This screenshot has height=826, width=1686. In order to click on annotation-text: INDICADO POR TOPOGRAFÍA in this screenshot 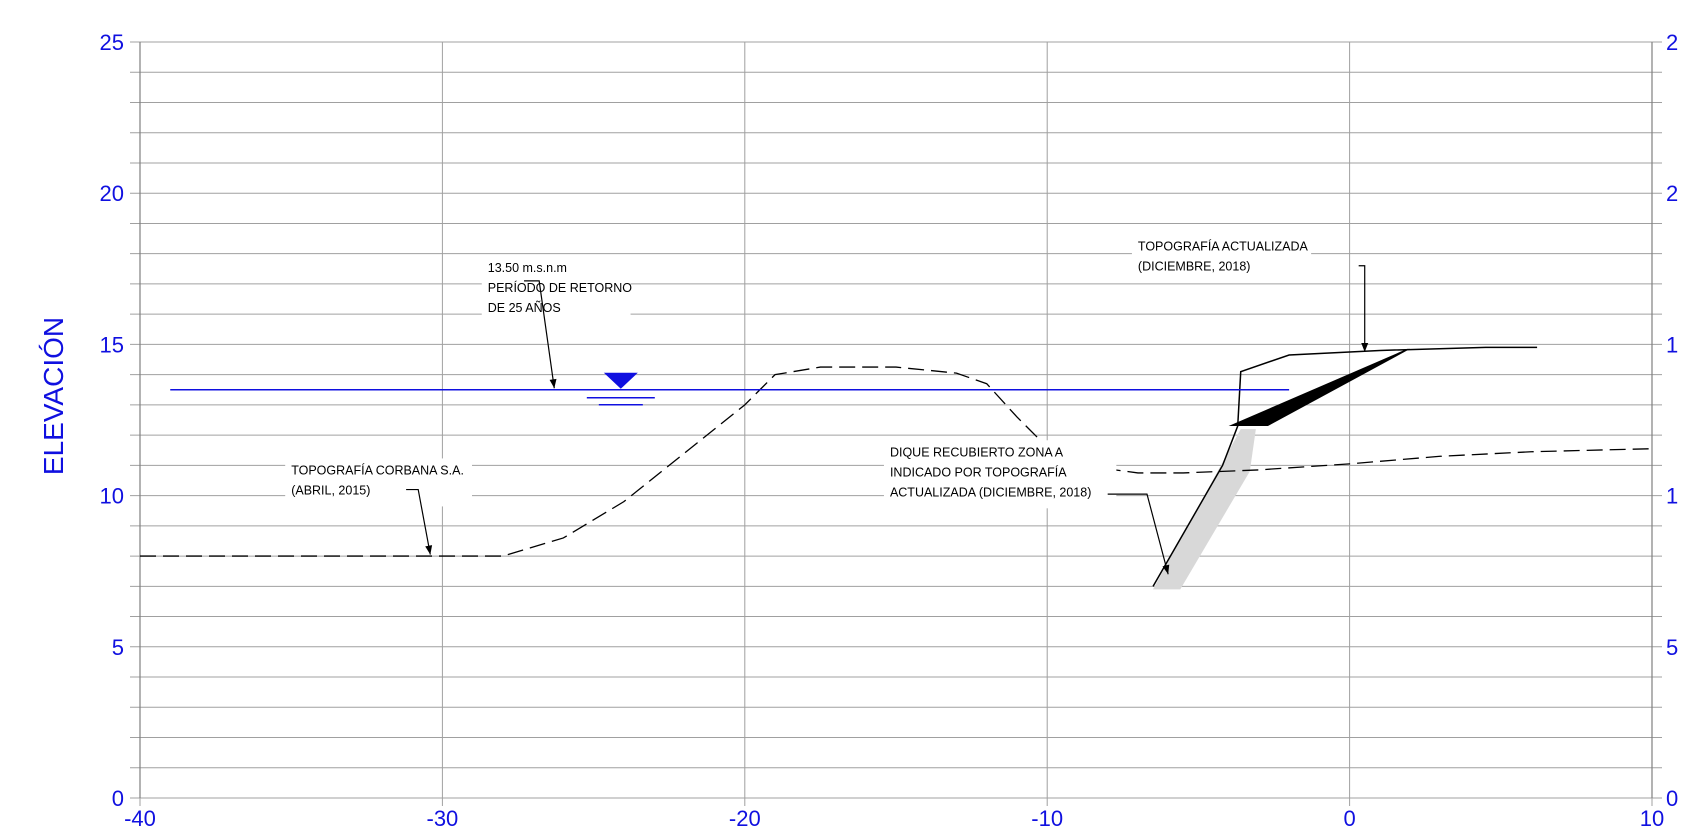, I will do `click(978, 471)`.